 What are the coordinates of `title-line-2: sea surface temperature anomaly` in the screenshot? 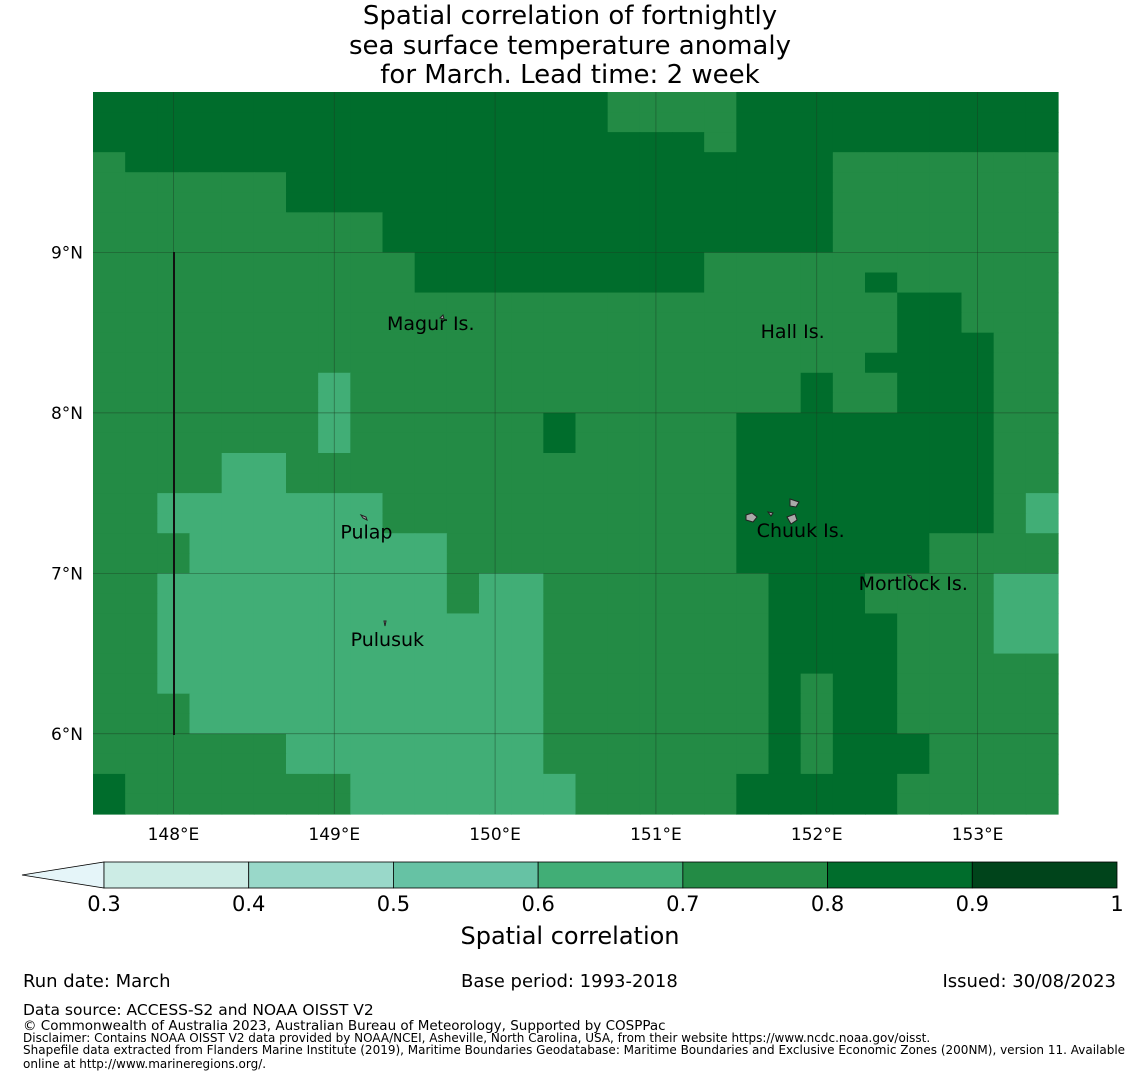 It's located at (570, 45).